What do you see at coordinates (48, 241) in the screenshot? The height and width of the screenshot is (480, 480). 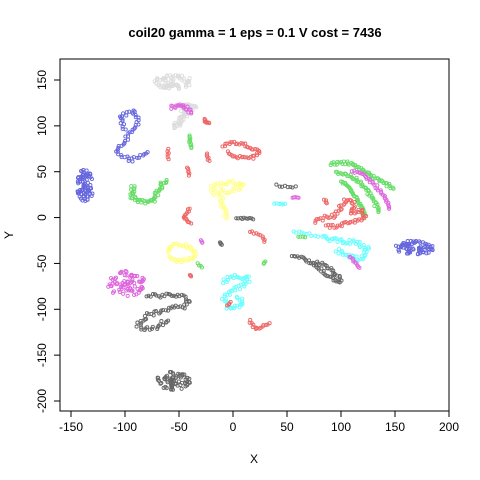 I see `y-axis: -200 -150 -100 -50 0 50 100 150` at bounding box center [48, 241].